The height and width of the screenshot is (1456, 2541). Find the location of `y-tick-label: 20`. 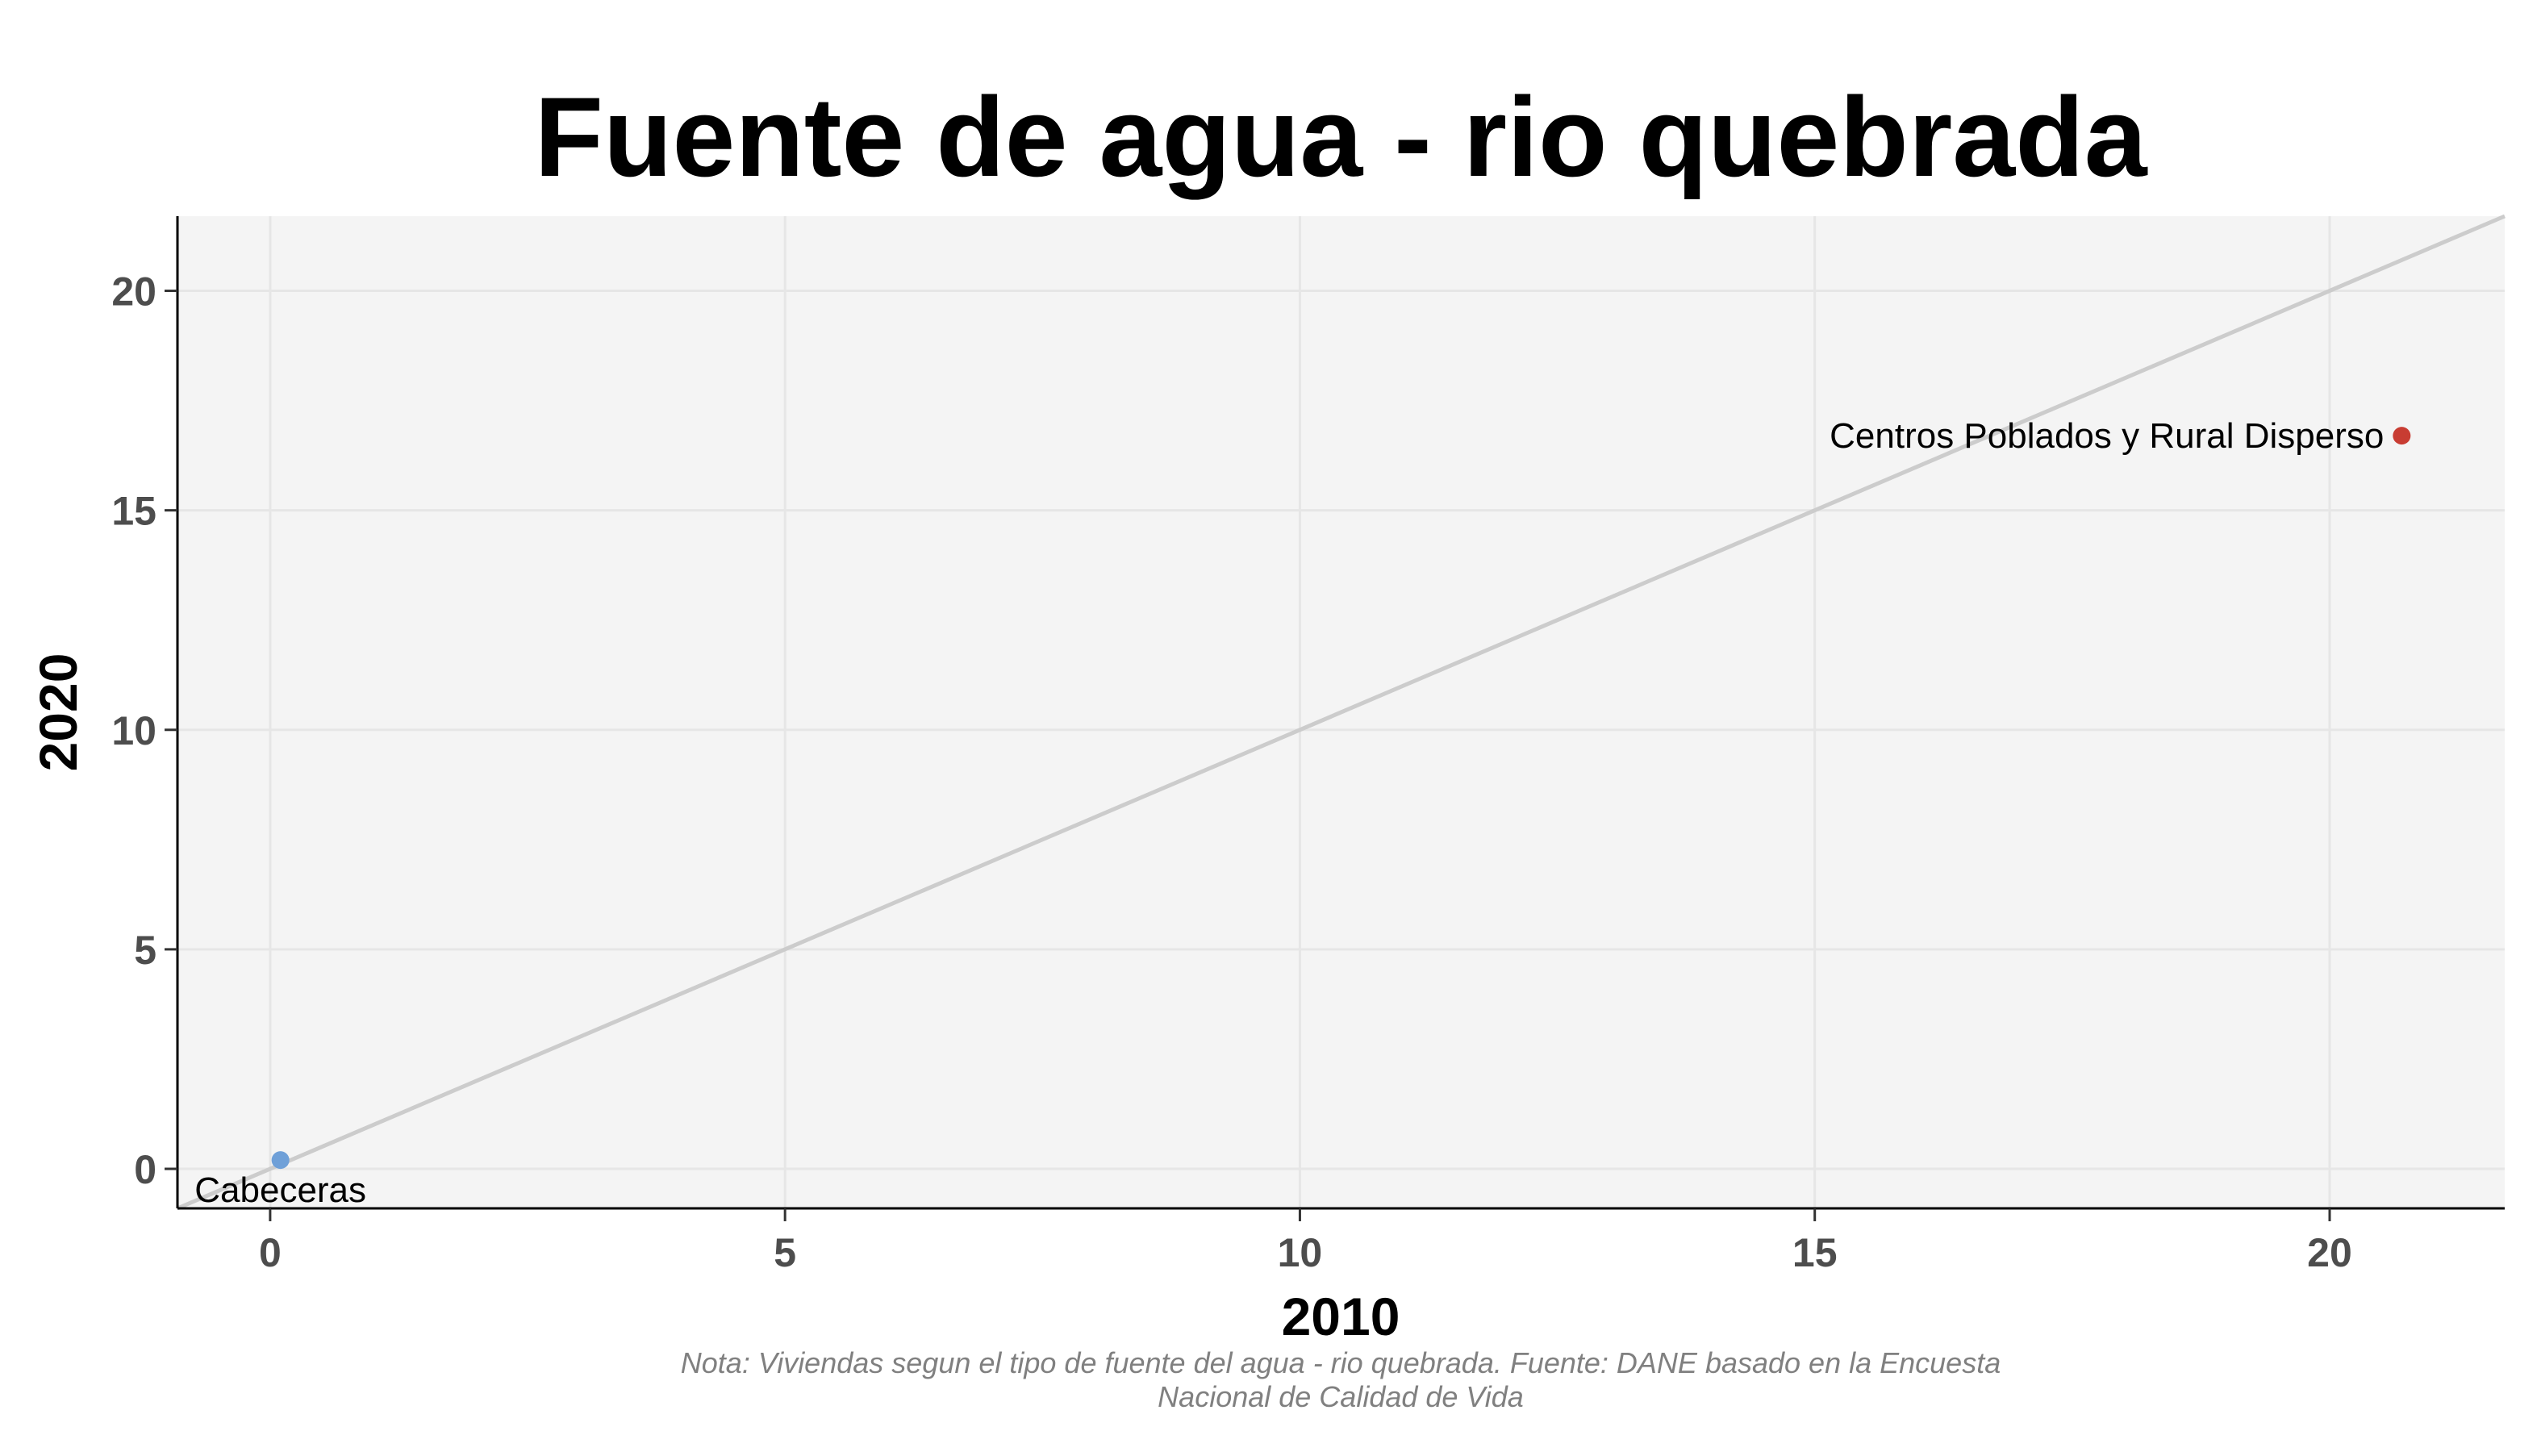

y-tick-label: 20 is located at coordinates (133, 292).